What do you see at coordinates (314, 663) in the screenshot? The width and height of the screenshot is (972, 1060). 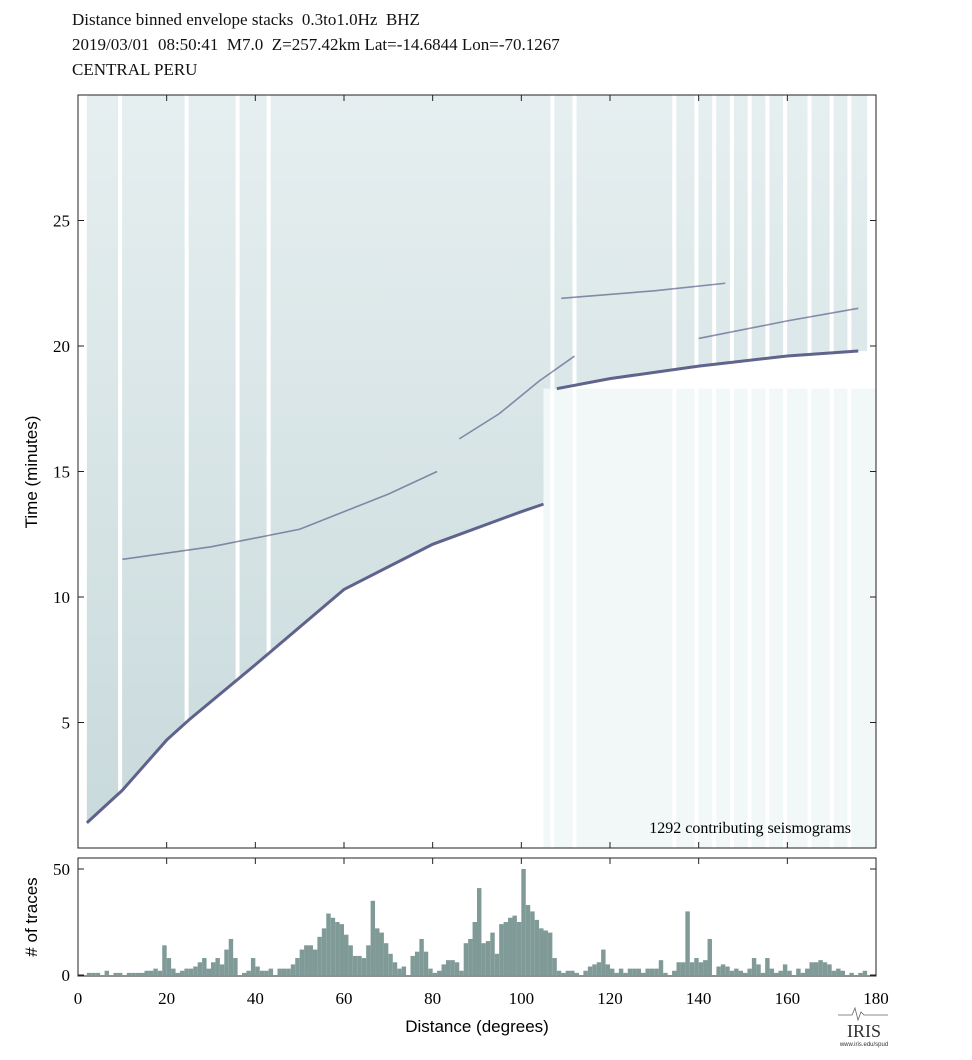 I see `phase-curve-P` at bounding box center [314, 663].